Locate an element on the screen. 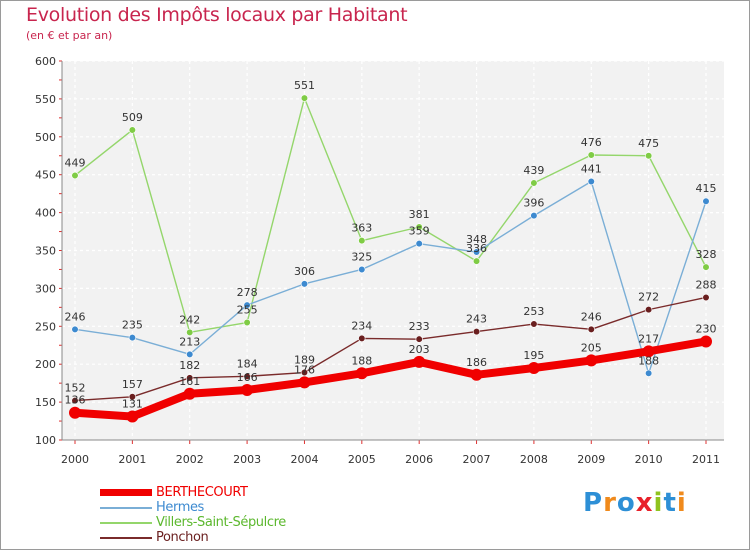 The width and height of the screenshot is (750, 550). logo-letter: r is located at coordinates (610, 503).